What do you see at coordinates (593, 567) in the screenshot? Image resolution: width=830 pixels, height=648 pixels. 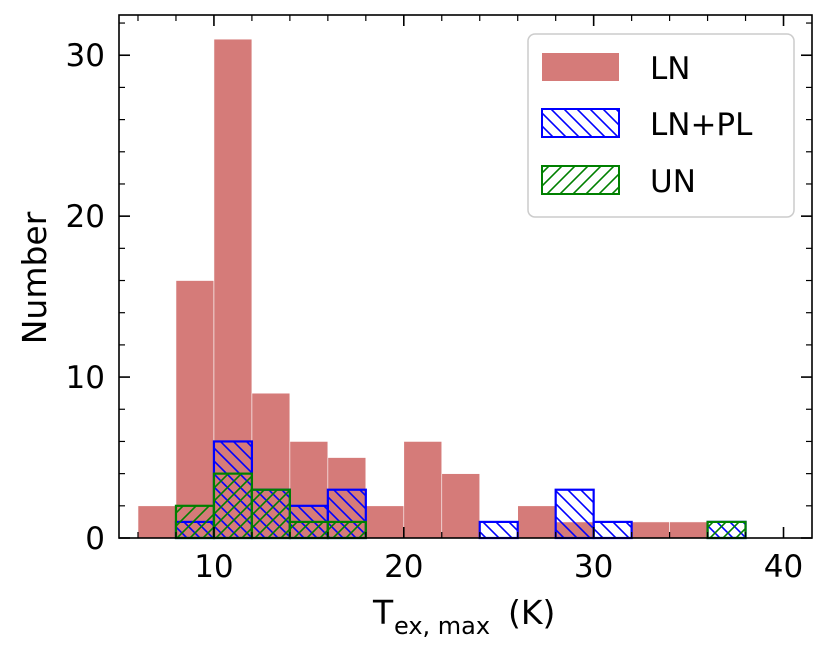 I see `x-tick-label: 30` at bounding box center [593, 567].